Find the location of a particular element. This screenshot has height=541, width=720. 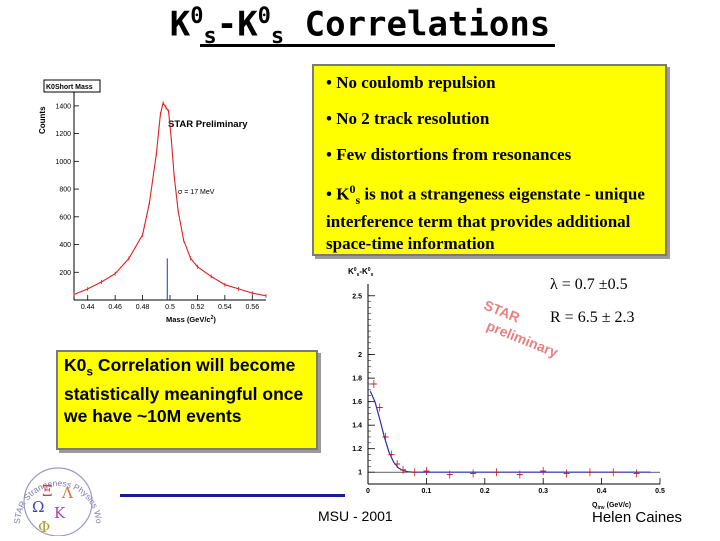

x-tick-label: 0.54 is located at coordinates (225, 307).